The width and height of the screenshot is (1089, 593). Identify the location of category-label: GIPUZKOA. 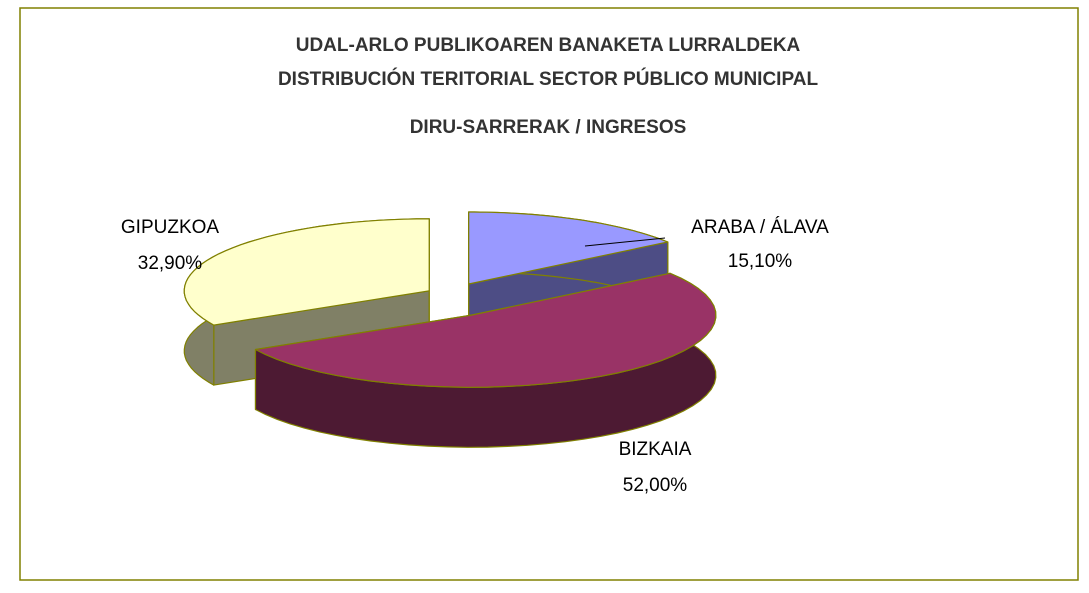
(170, 227).